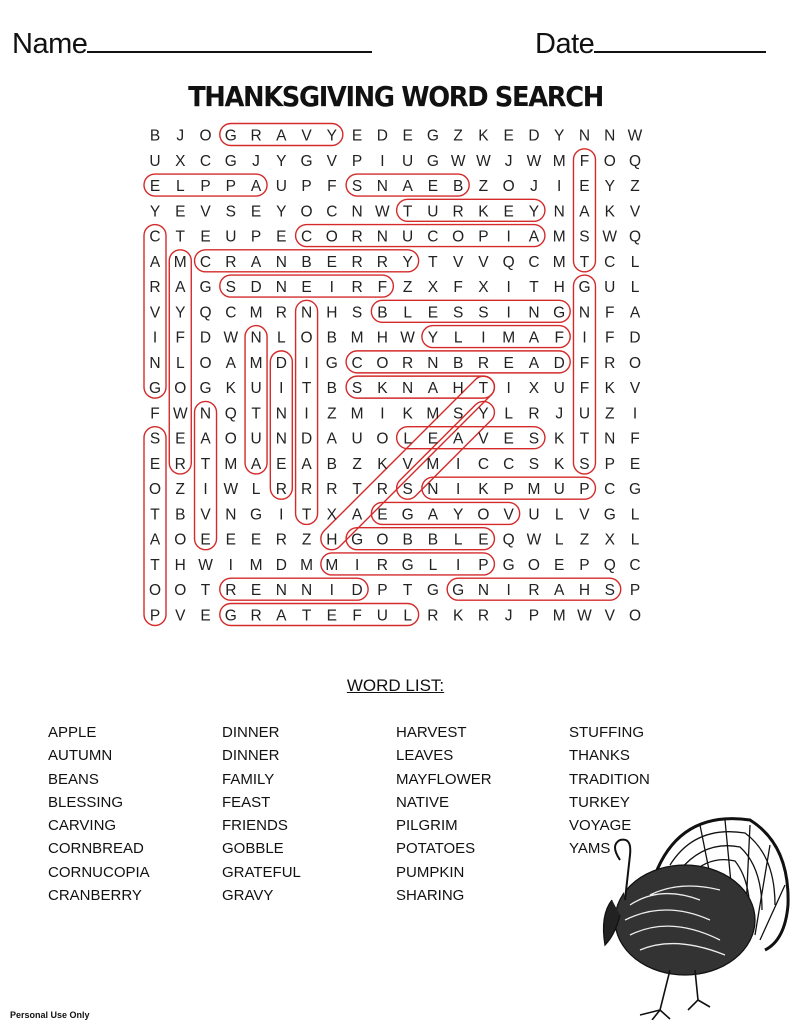 This screenshot has width=791, height=1024. I want to click on found-word-circle-harvest, so click(408, 463).